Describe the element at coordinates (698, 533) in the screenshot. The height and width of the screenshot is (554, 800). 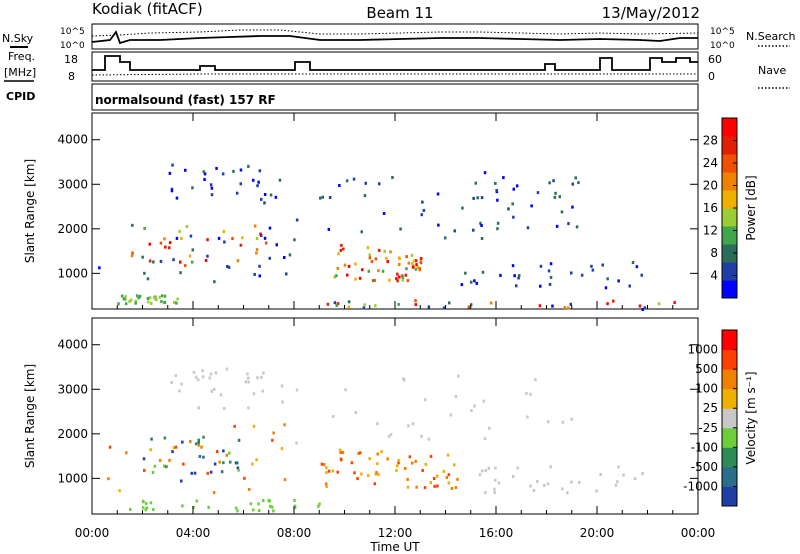
I see `x-tick-label: 00:00` at that location.